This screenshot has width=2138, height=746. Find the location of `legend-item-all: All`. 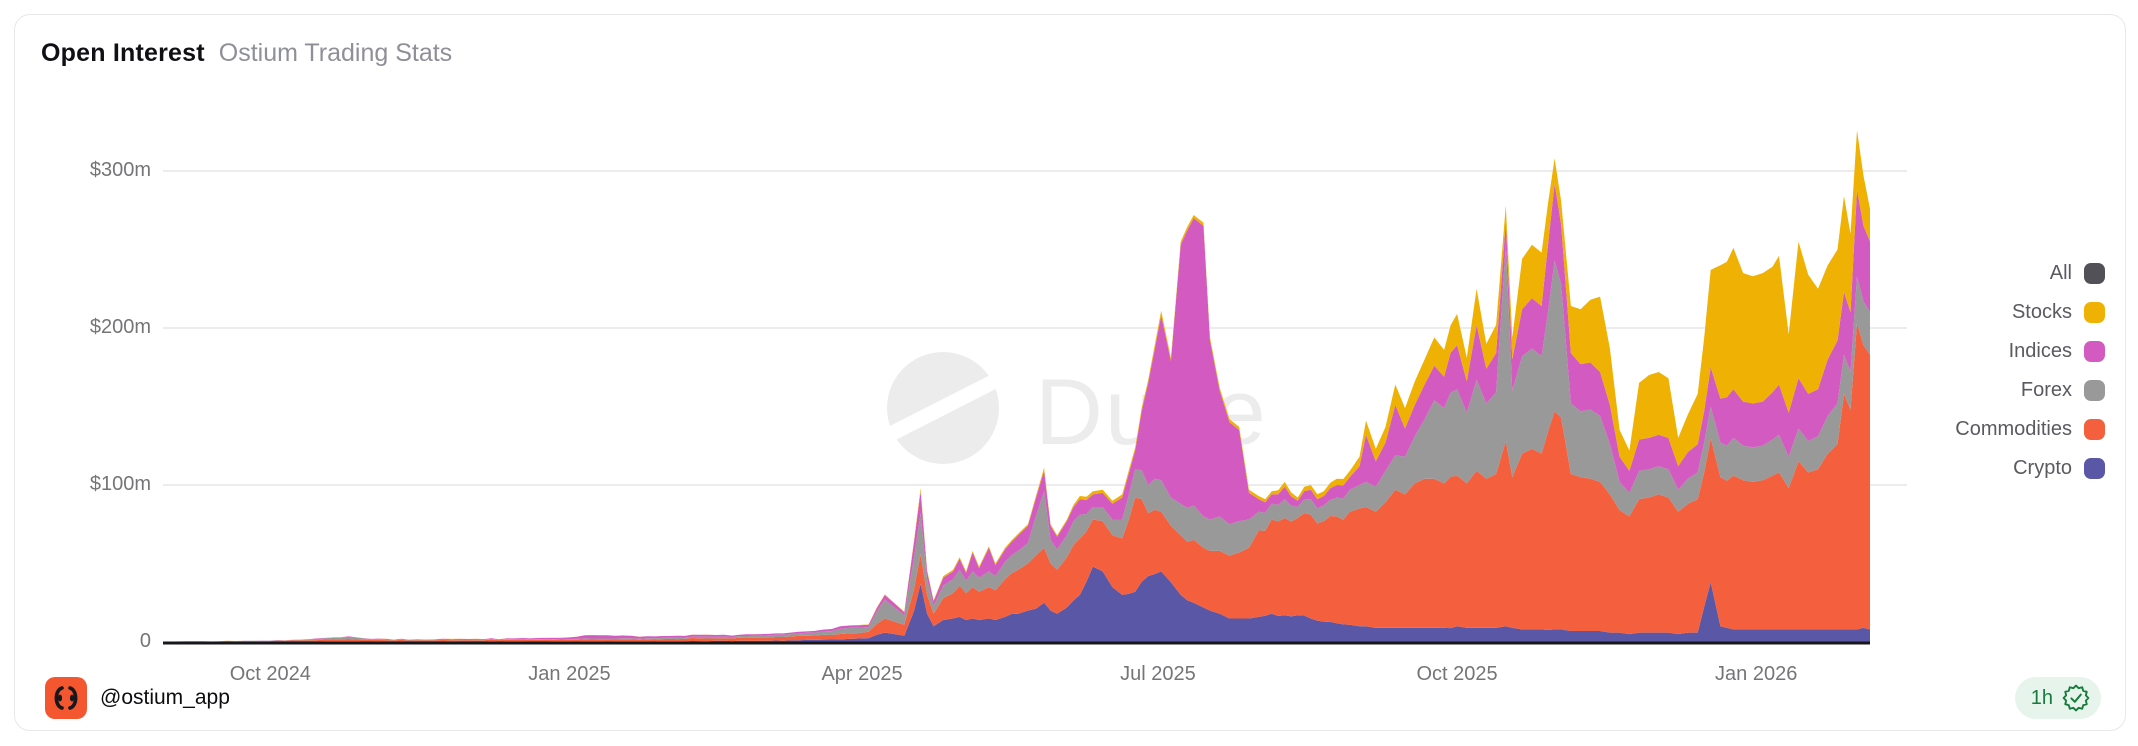

legend-item-all: All is located at coordinates (2030, 273).